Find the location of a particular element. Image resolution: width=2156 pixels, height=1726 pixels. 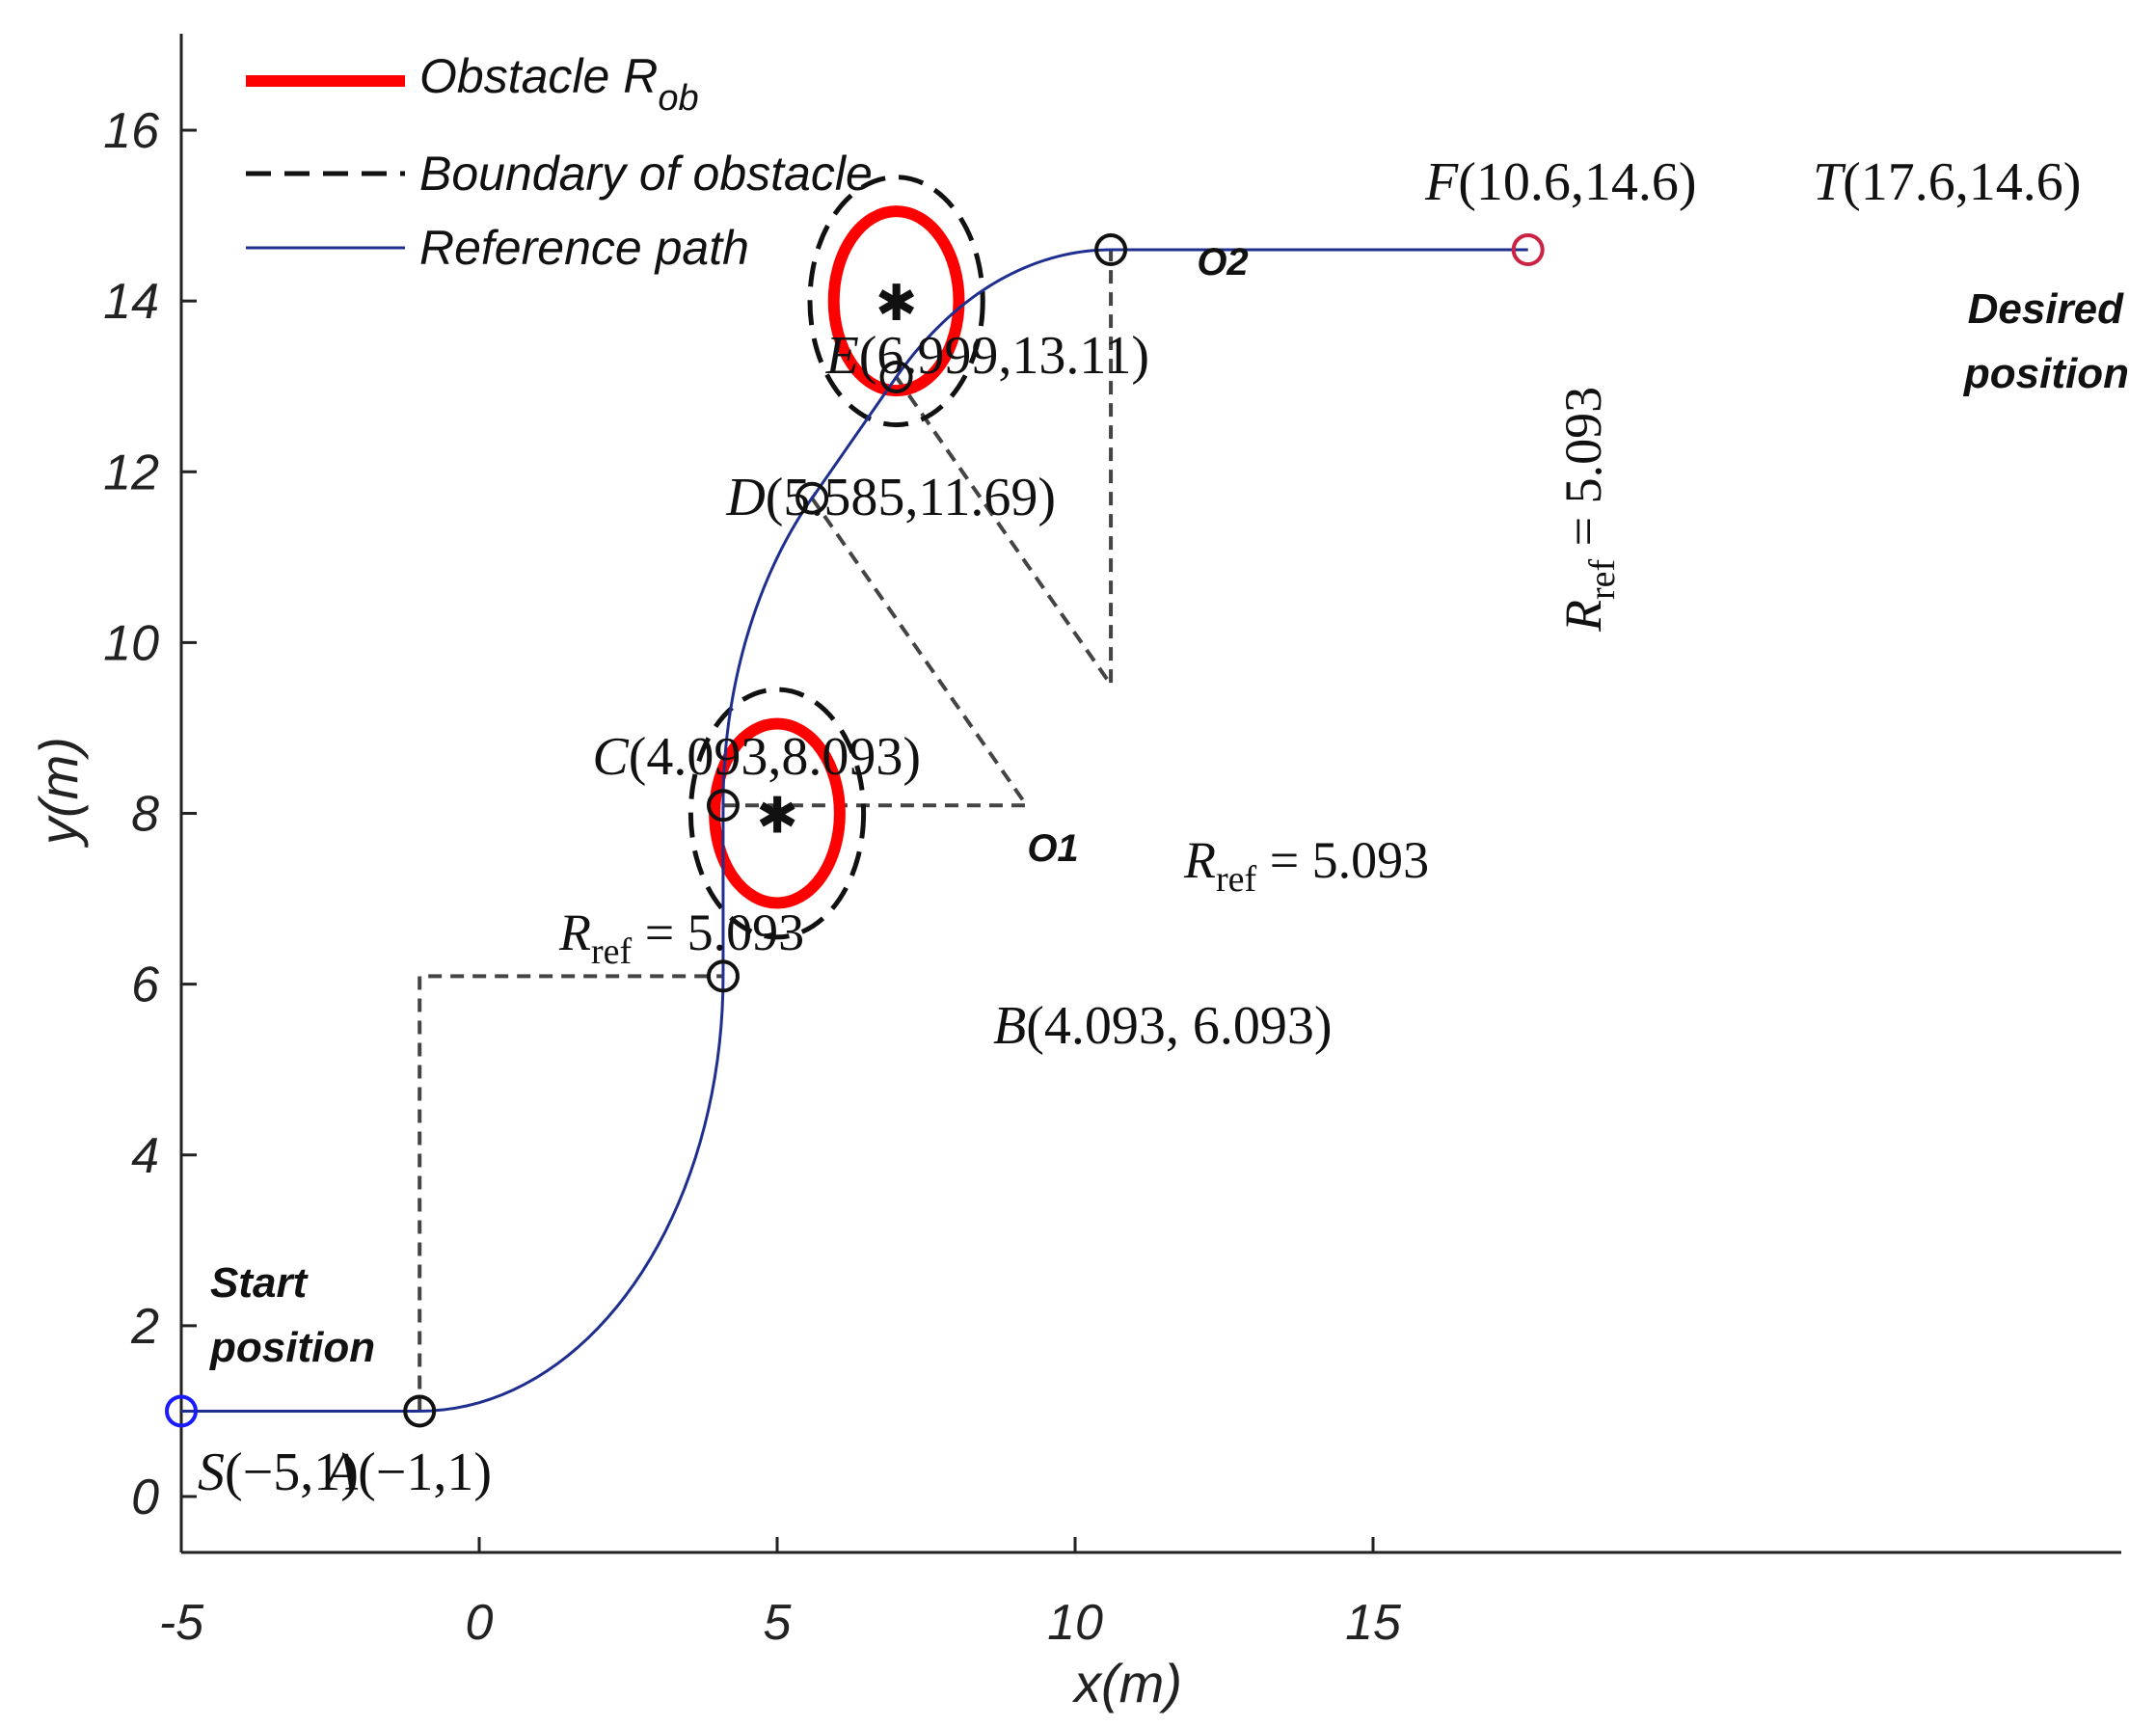

waypoint-marker-C is located at coordinates (723, 806).